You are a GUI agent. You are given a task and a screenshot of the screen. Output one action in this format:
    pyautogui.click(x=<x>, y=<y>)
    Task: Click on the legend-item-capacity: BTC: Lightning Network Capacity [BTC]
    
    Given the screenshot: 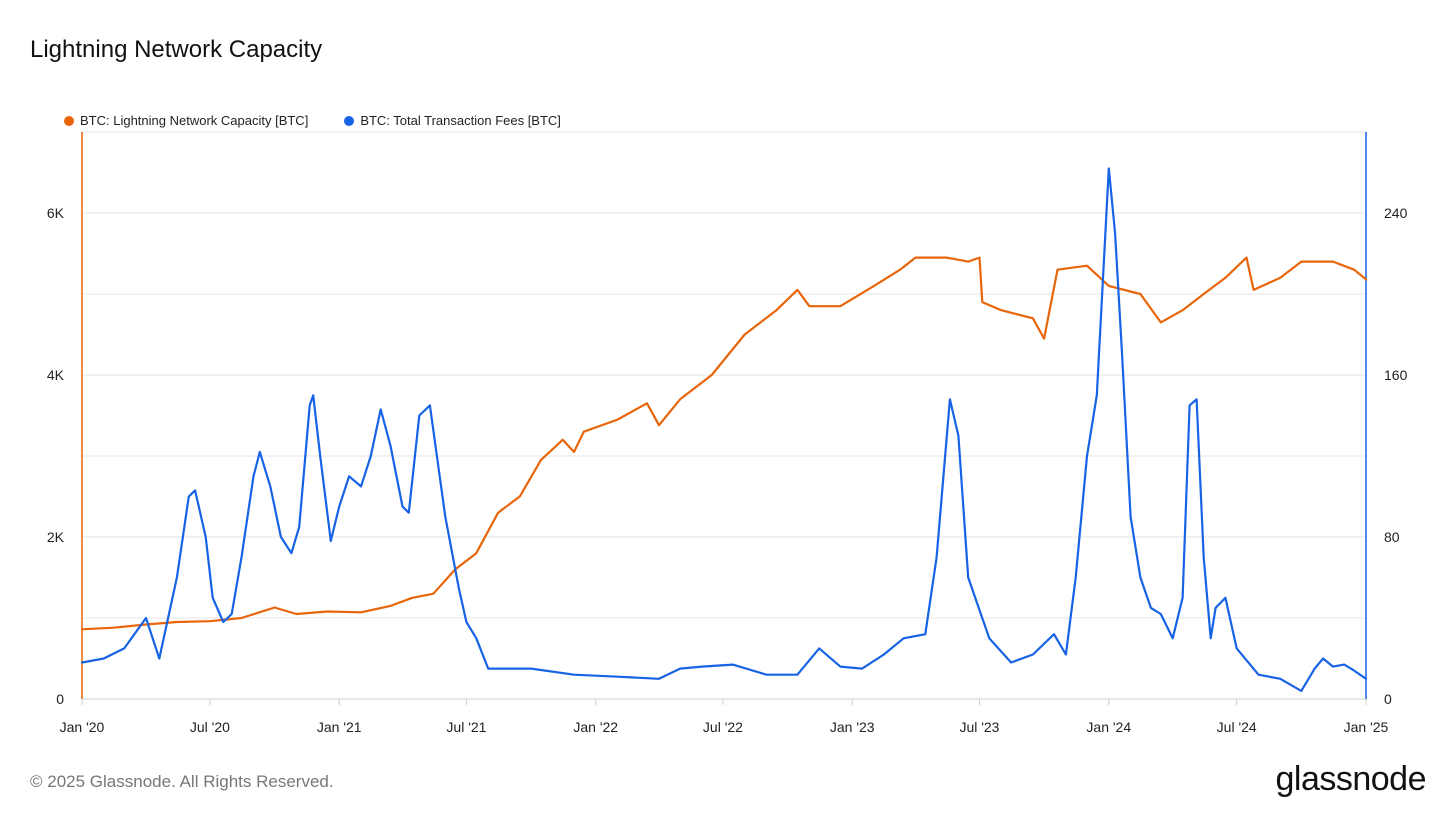 What is the action you would take?
    pyautogui.click(x=186, y=120)
    